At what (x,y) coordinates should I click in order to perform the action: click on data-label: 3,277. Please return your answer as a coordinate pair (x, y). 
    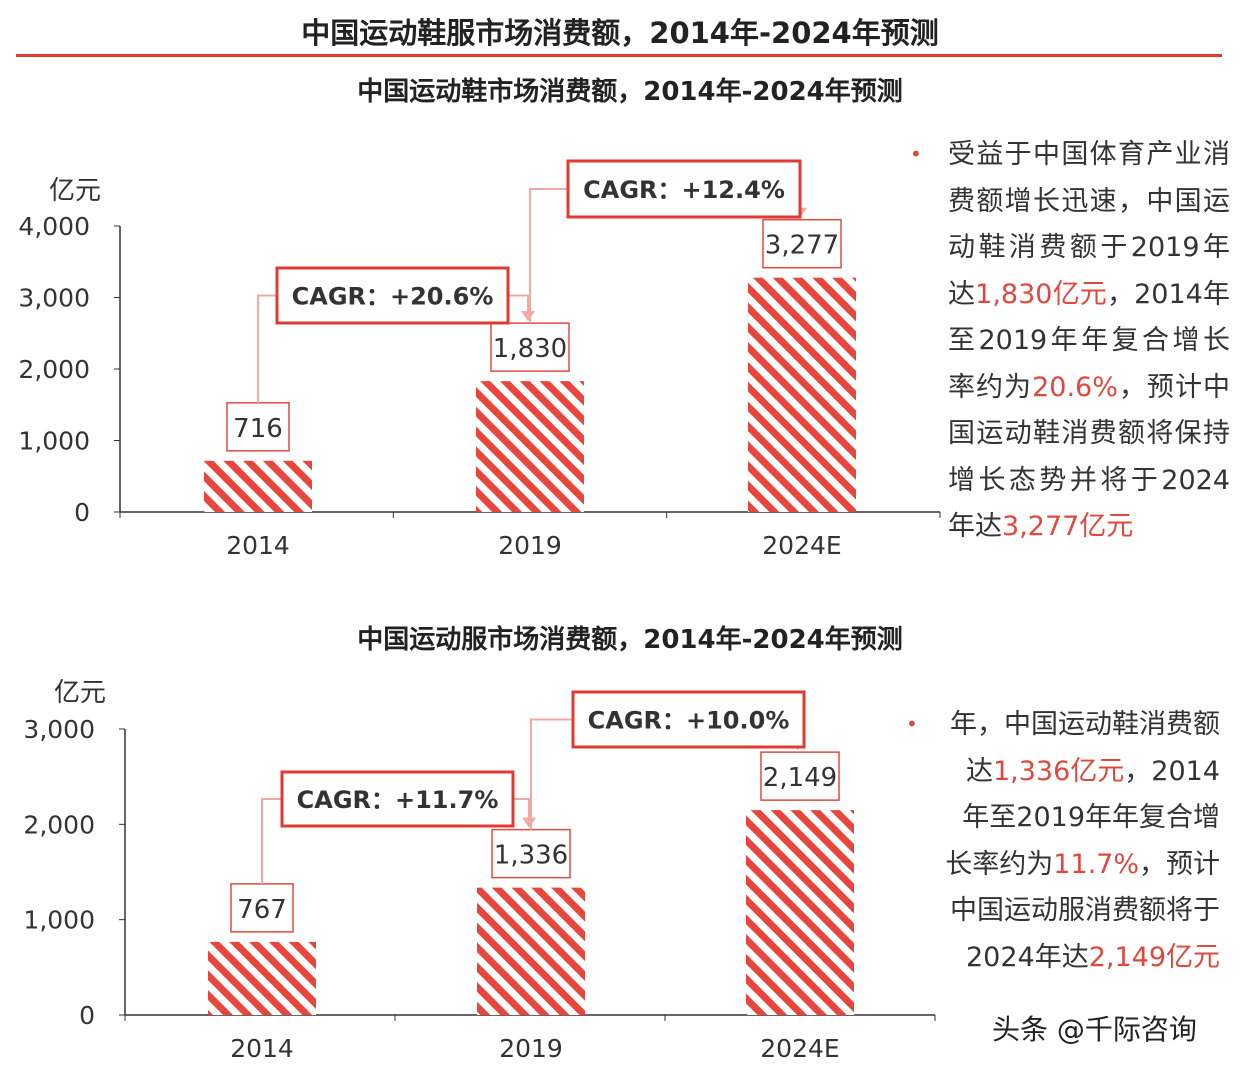
    Looking at the image, I should click on (802, 246).